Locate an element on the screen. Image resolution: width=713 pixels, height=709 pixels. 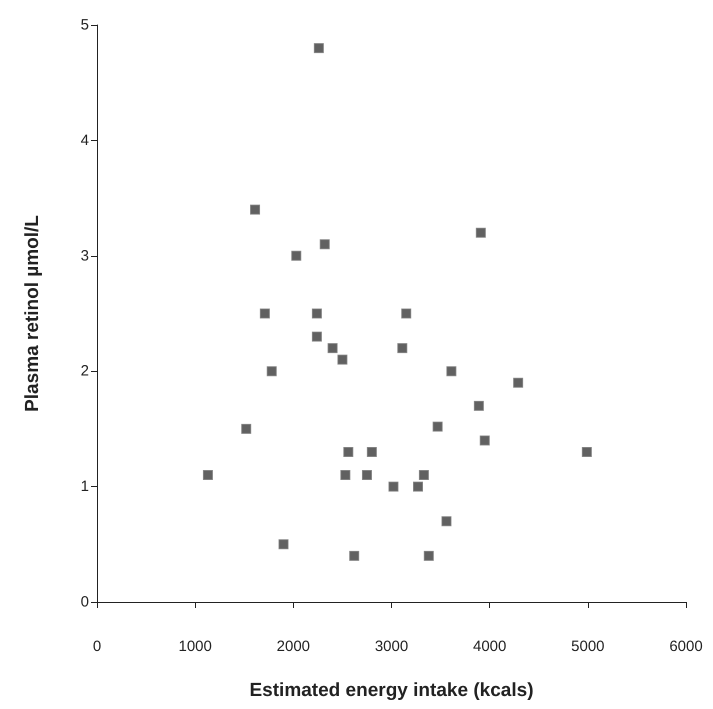
y-tick-label: 0 is located at coordinates (84, 602).